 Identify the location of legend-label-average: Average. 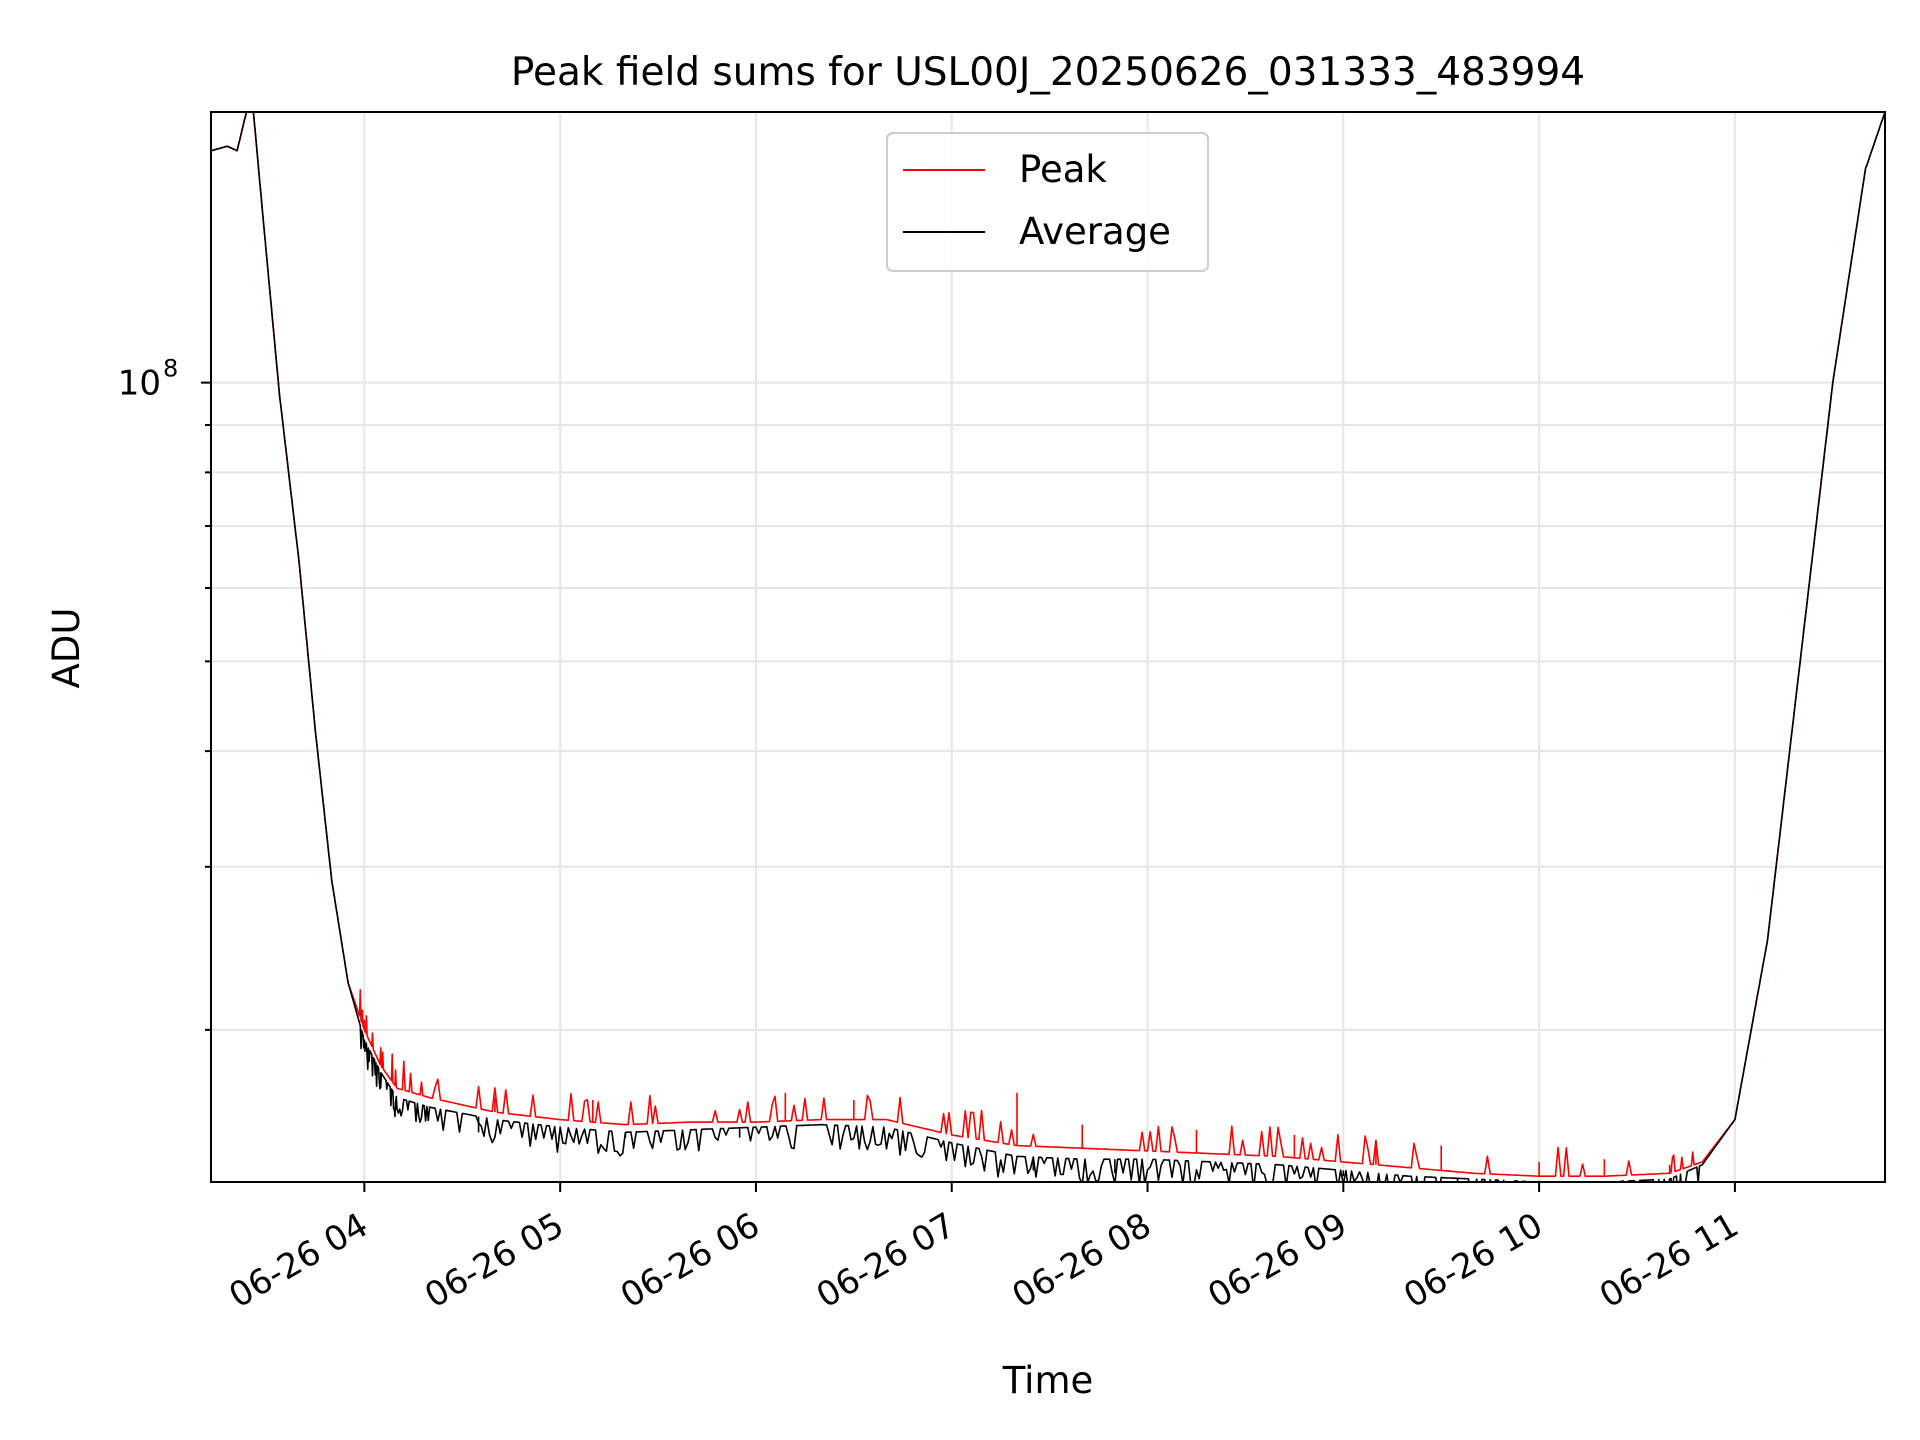
(1095, 231).